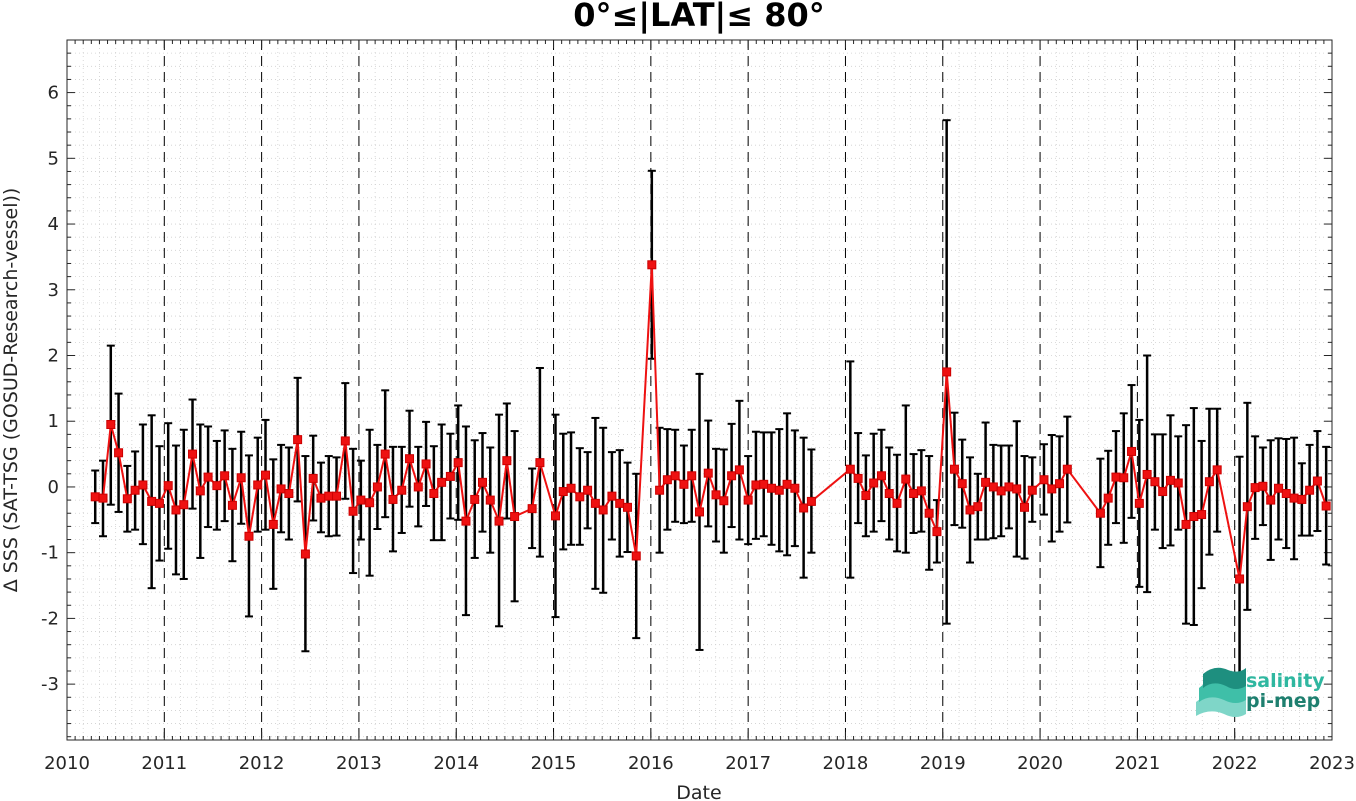  I want to click on y-tick-label: 6, so click(53, 93).